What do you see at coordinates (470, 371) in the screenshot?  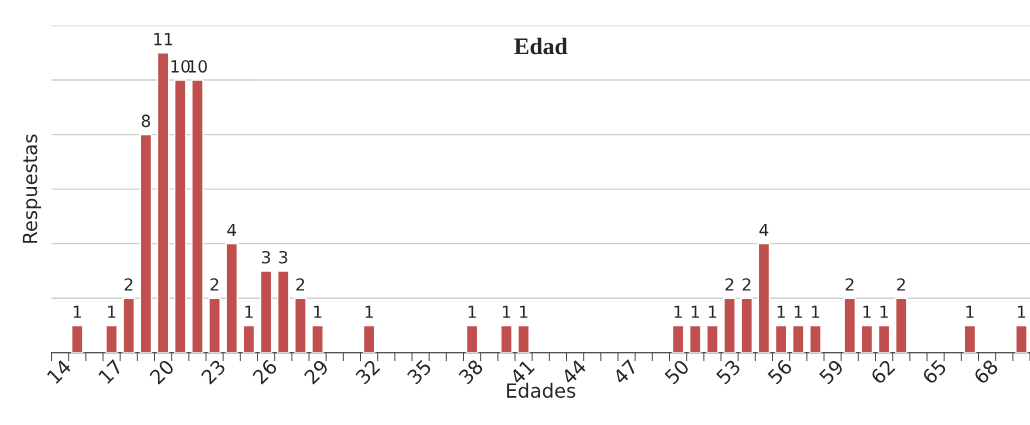 I see `x-tick-label: 38` at bounding box center [470, 371].